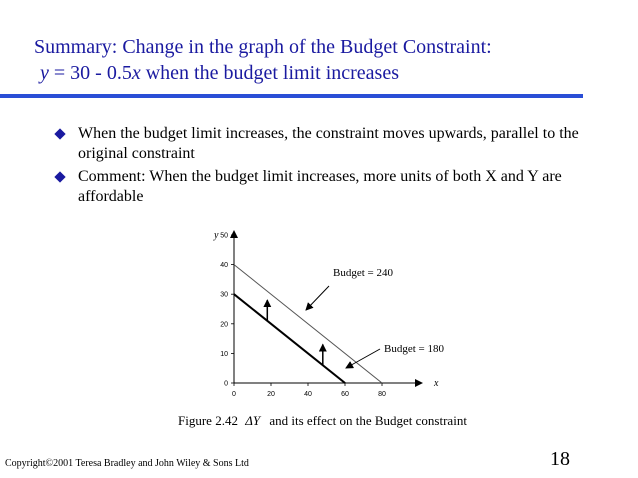 The width and height of the screenshot is (638, 478). Describe the element at coordinates (224, 295) in the screenshot. I see `y-tick-label: 30` at that location.